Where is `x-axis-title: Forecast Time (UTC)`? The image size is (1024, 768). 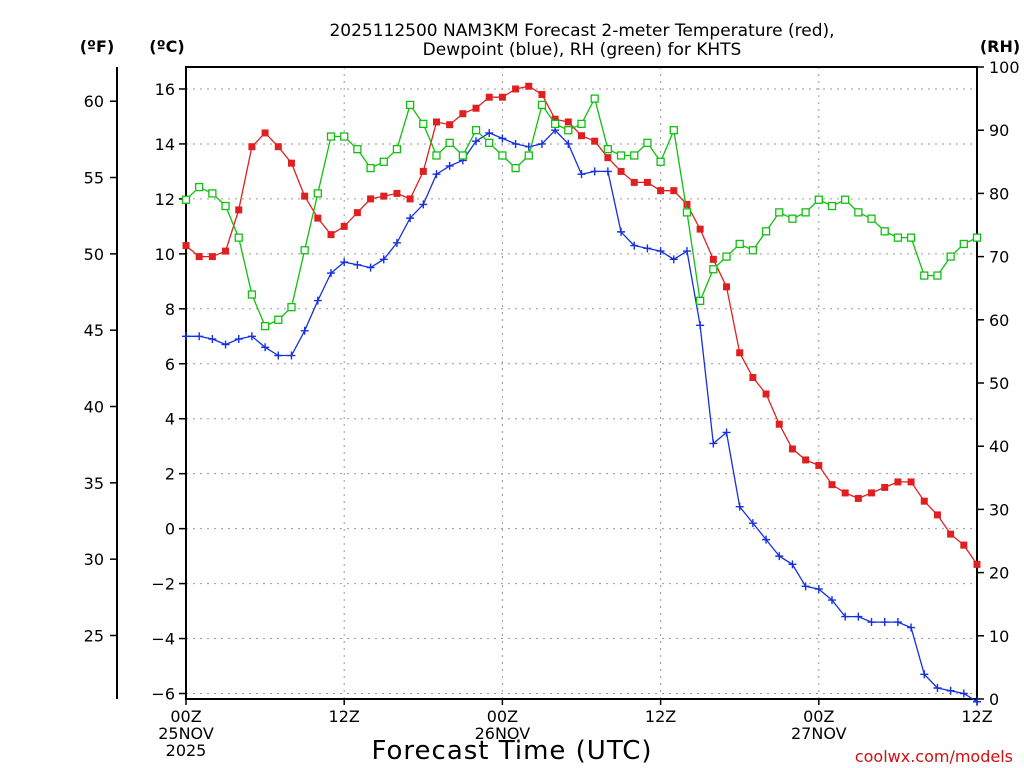 x-axis-title: Forecast Time (UTC) is located at coordinates (511, 751).